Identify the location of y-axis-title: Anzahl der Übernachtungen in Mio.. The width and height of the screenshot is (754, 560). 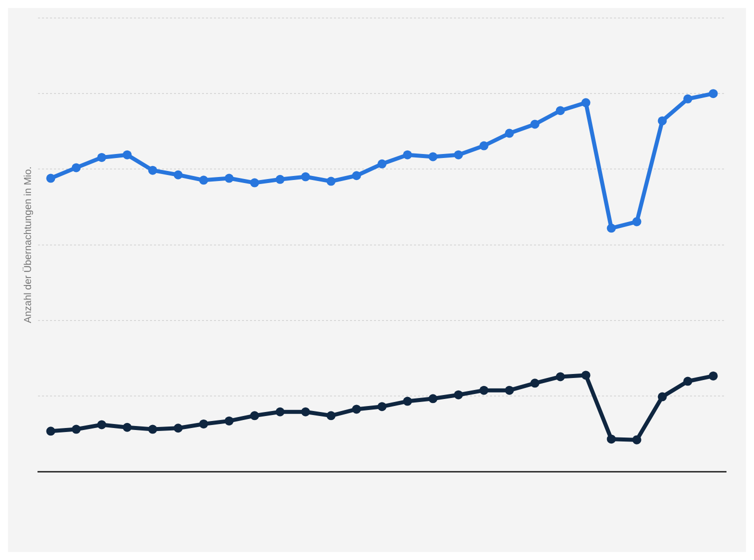
(28, 245).